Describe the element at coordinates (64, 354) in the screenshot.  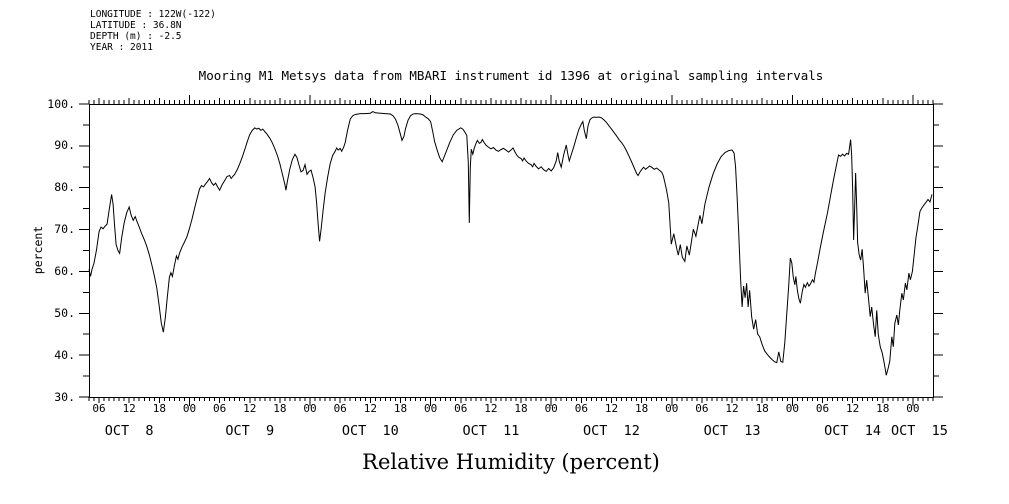
I see `y-tick-label: 40.` at that location.